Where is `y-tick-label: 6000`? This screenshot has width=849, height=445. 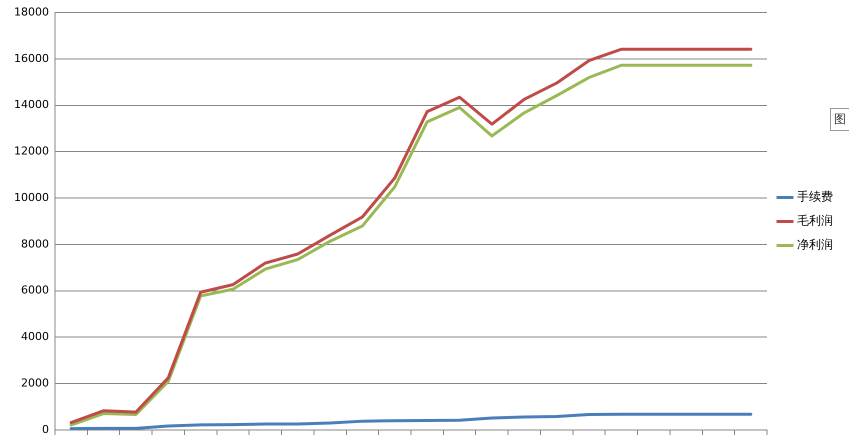
y-tick-label: 6000 is located at coordinates (34, 290).